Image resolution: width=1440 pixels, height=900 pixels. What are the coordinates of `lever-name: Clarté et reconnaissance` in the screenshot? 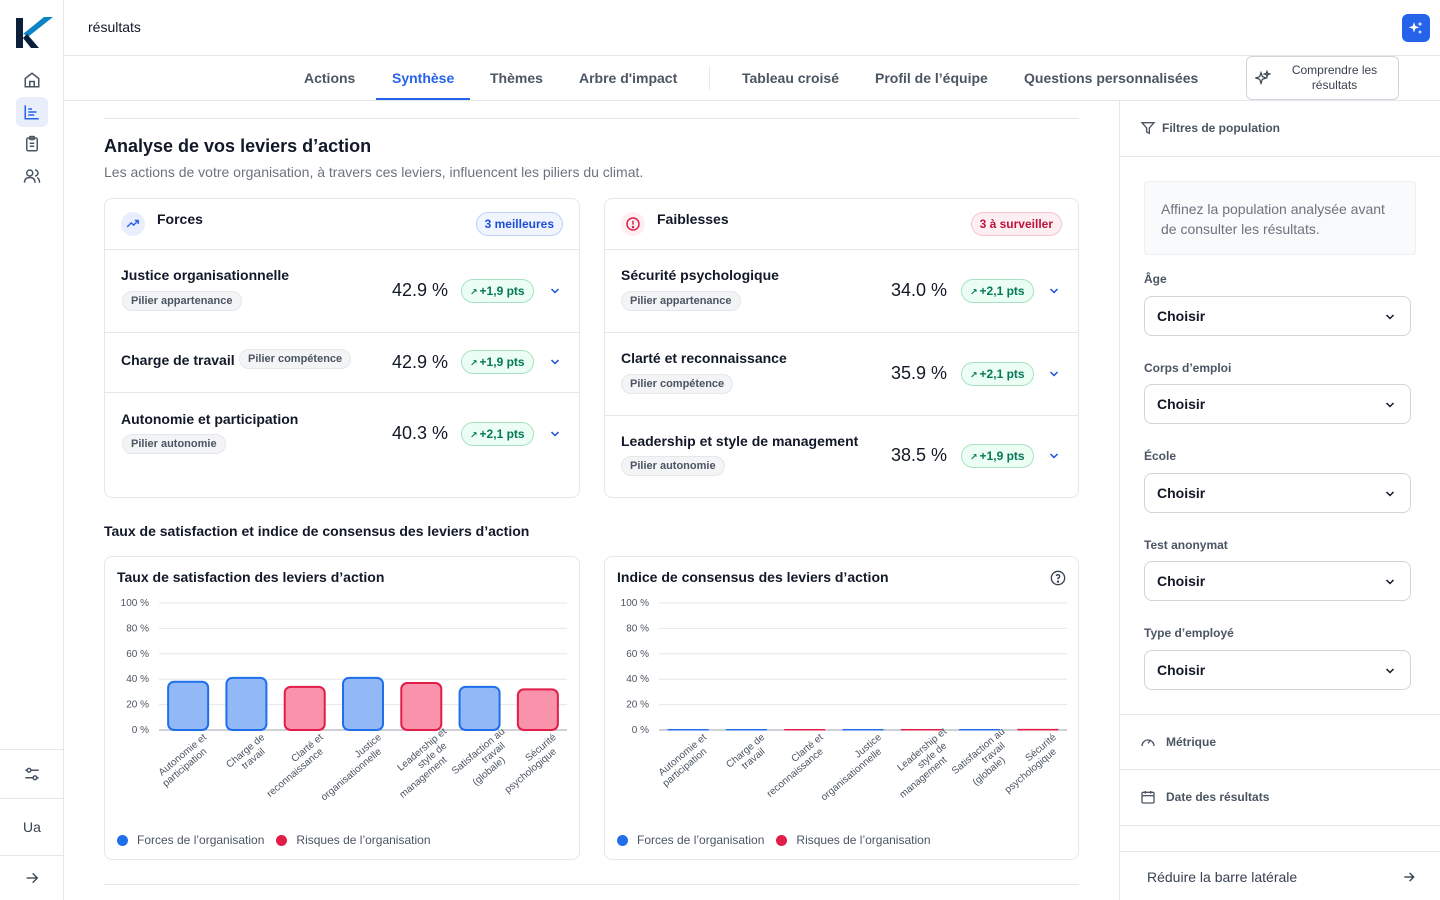 It's located at (704, 358).